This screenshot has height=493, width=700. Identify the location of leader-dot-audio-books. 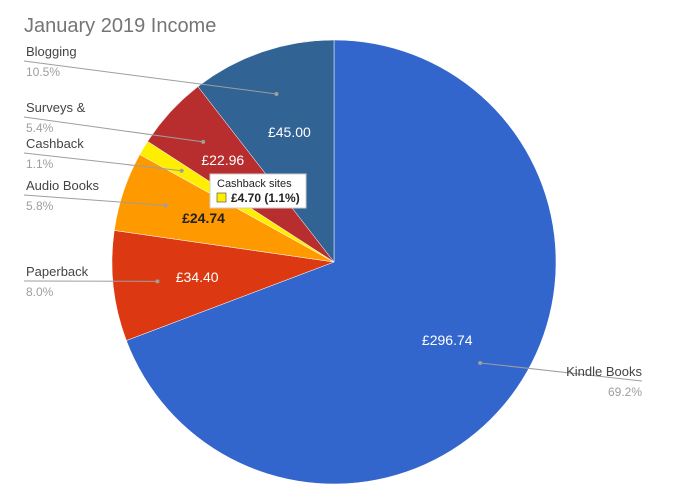
(165, 205).